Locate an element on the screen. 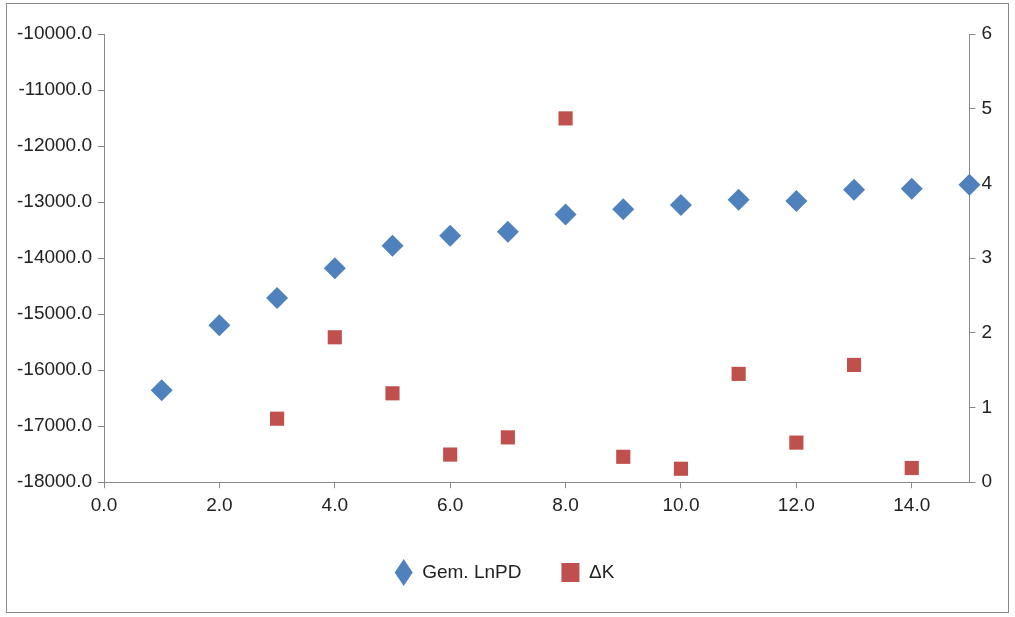  y-tick-label: -15000.0 is located at coordinates (54, 313).